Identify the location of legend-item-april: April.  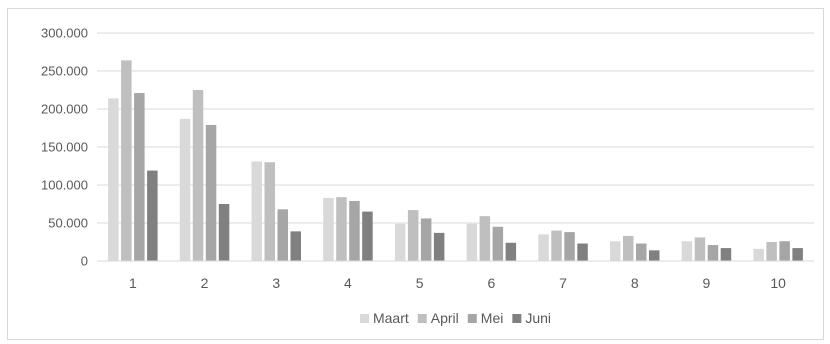
(438, 318).